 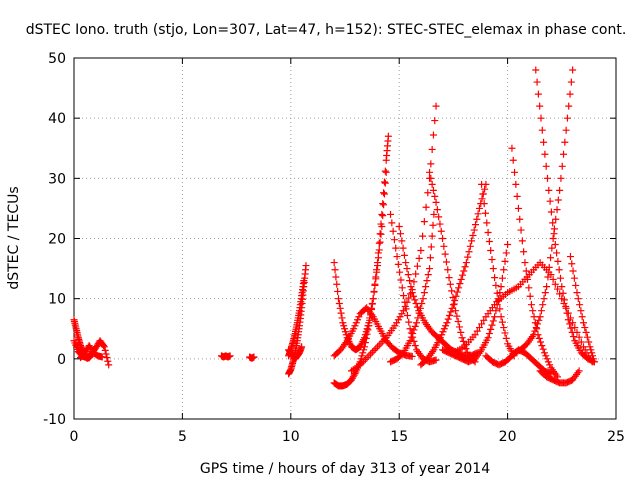 I want to click on y-tick-label: -10, so click(x=54, y=420).